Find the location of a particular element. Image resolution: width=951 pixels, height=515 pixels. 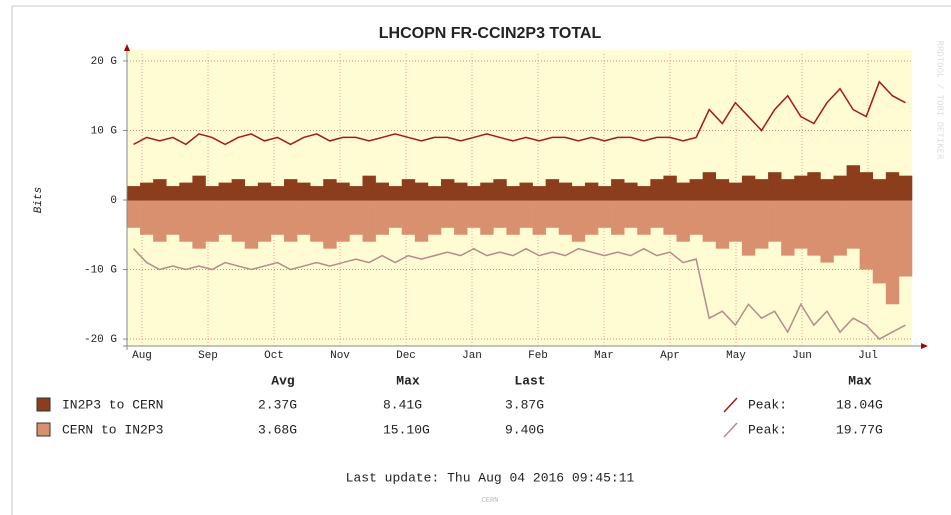

x-tick-label: Sep is located at coordinates (208, 356).